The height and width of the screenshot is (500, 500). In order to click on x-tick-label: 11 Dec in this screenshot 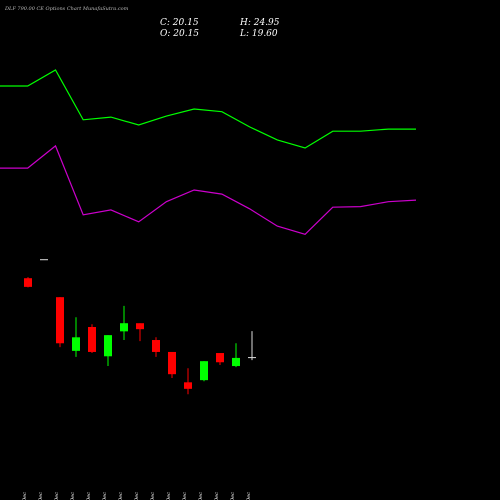, I will do `click(105, 496)`.